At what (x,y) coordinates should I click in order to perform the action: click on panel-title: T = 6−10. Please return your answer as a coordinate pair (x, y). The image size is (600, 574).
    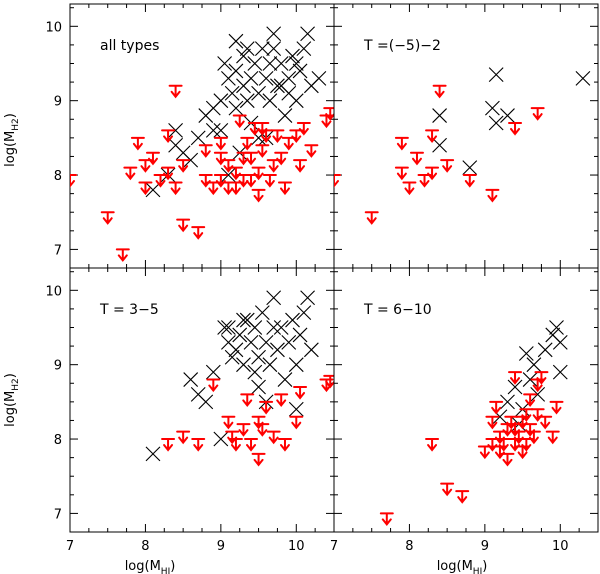
    Looking at the image, I should click on (397, 310).